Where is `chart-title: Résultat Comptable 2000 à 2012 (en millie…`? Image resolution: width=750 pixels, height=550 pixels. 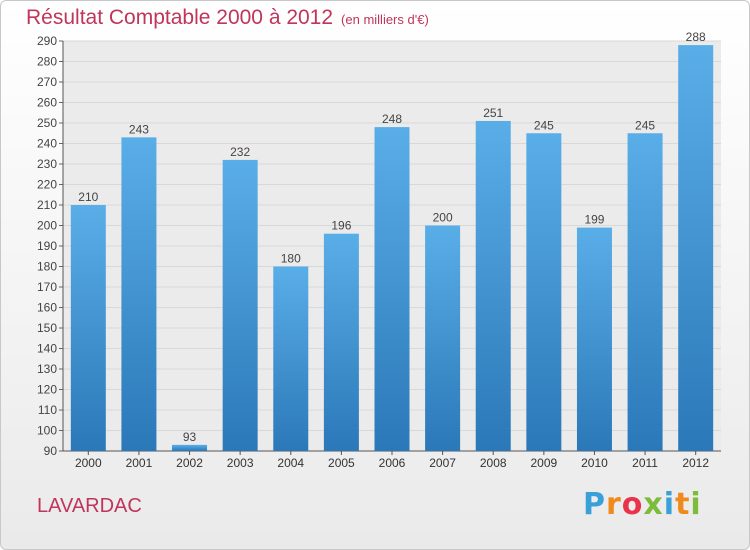
chart-title: Résultat Comptable 2000 à 2012 (en millie… is located at coordinates (227, 18).